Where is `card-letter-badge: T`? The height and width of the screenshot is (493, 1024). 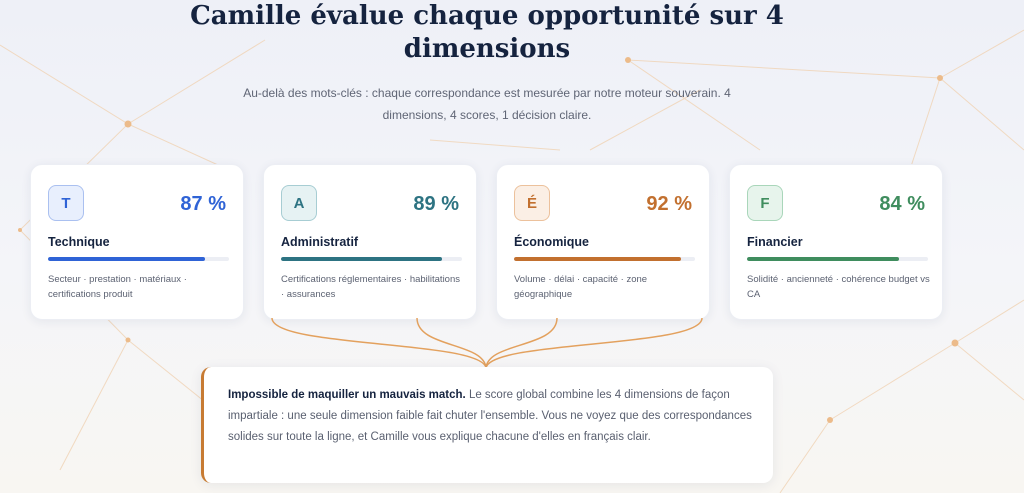
card-letter-badge: T is located at coordinates (66, 203).